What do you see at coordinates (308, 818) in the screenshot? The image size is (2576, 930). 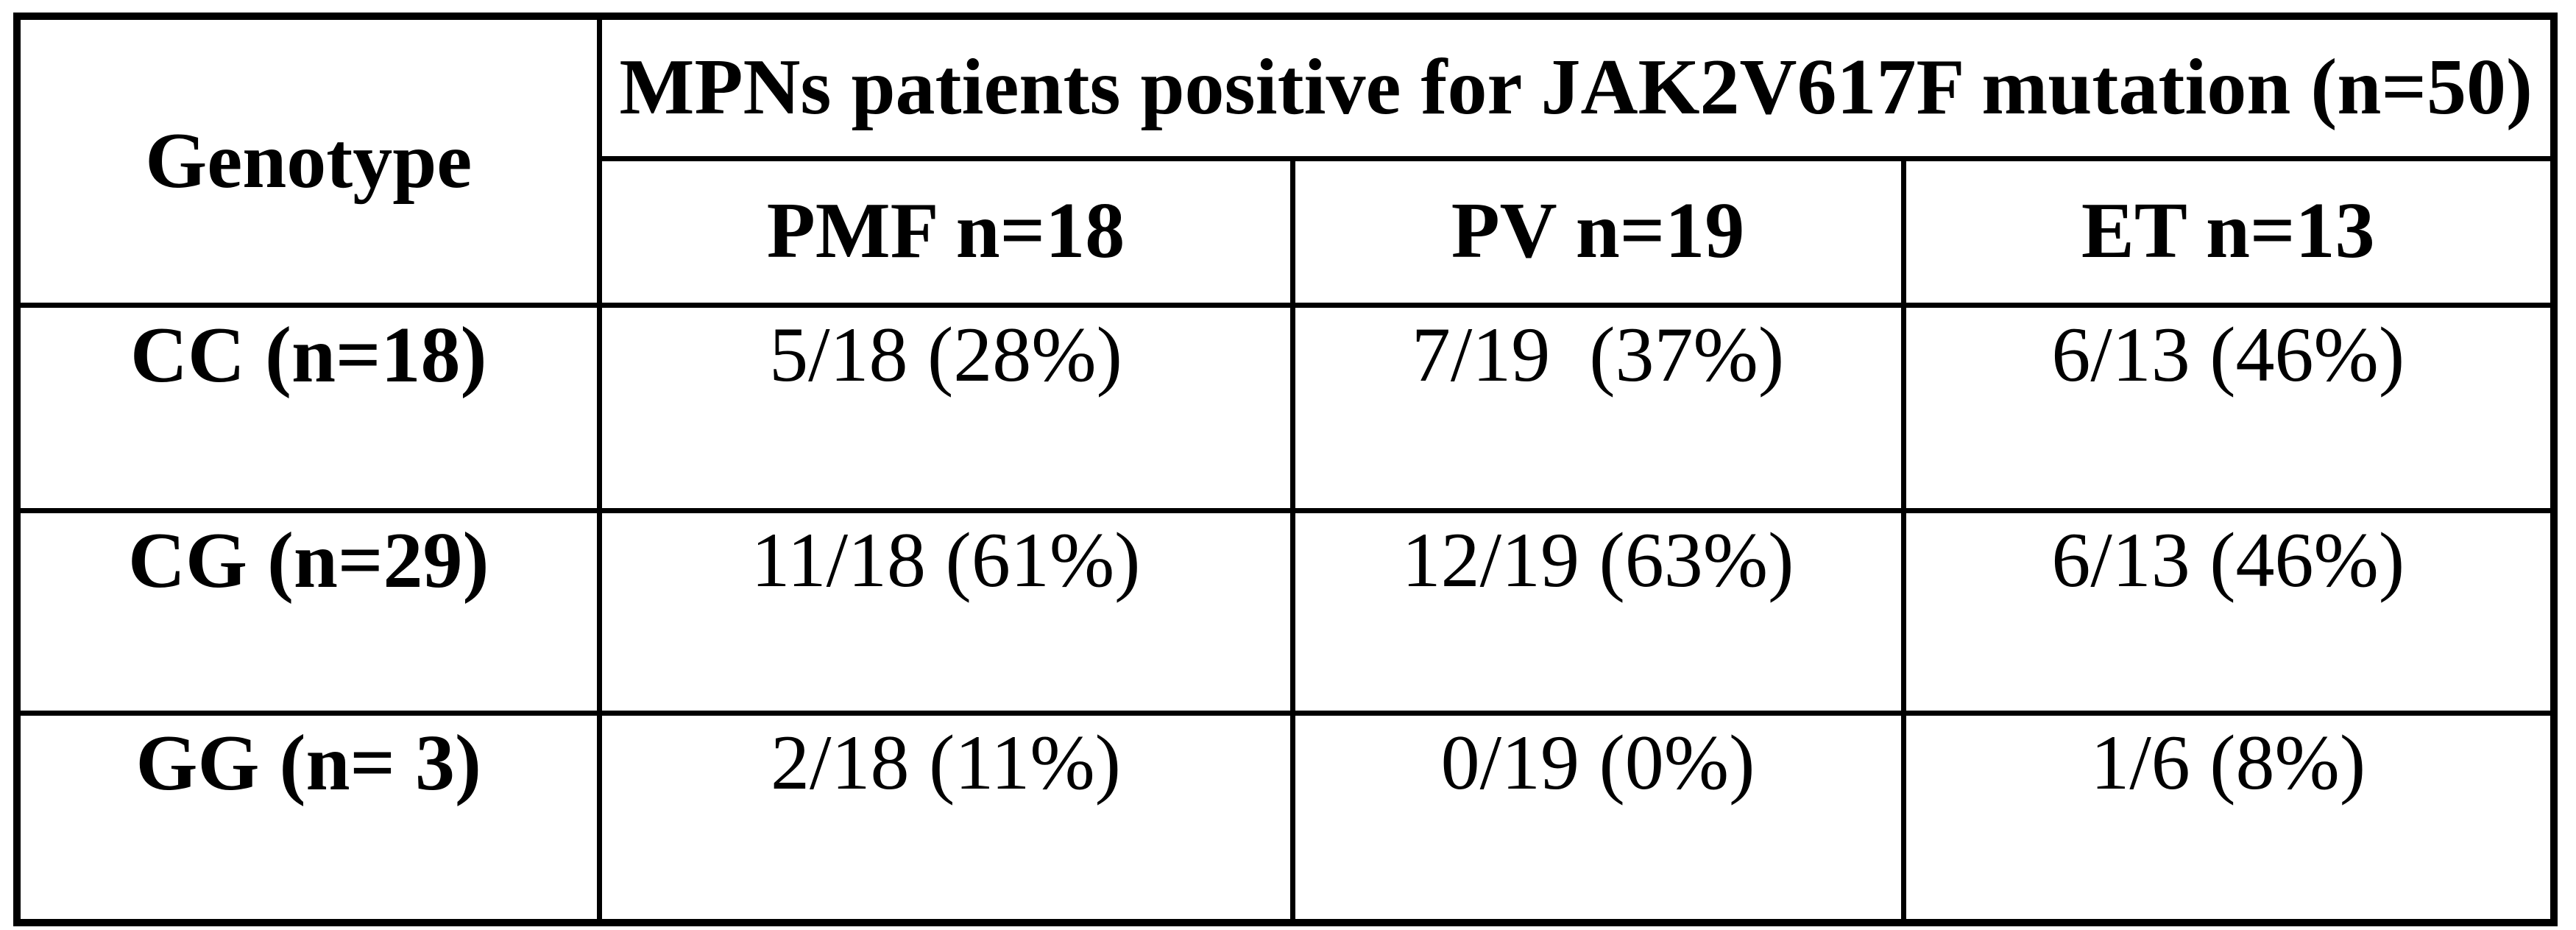 I see `row-label-gg: GG (n= 3)` at bounding box center [308, 818].